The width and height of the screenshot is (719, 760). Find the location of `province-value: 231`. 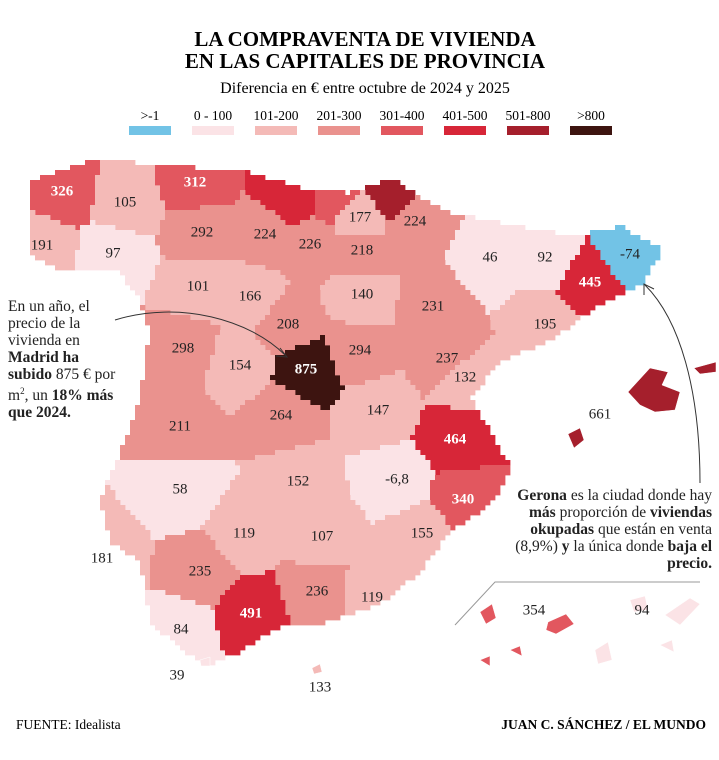

province-value: 231 is located at coordinates (433, 306).